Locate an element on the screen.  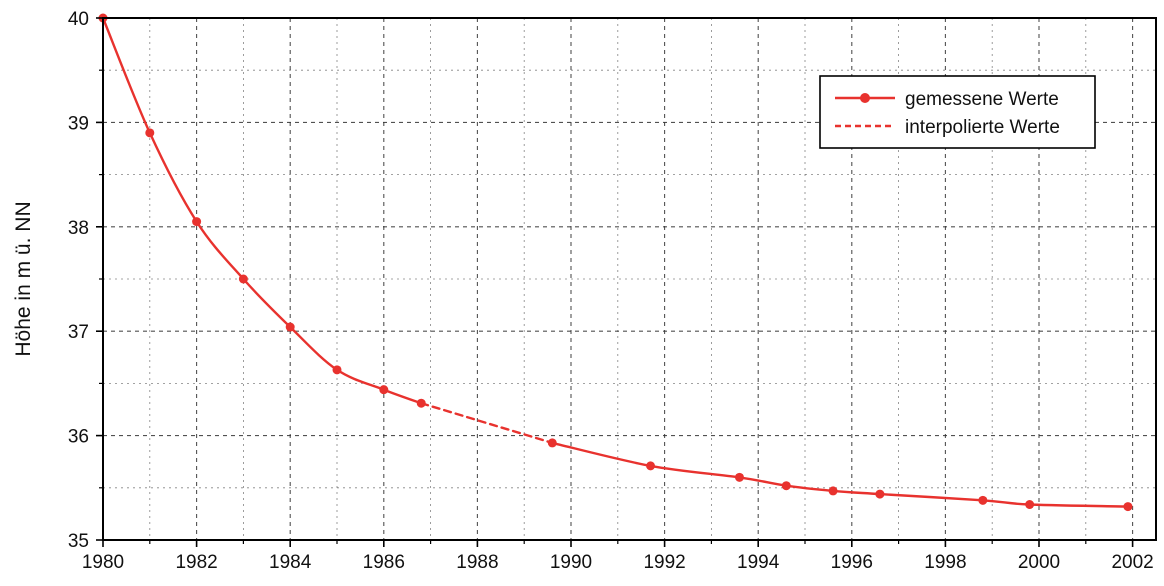
y-tick-label: 35 is located at coordinates (78, 541).